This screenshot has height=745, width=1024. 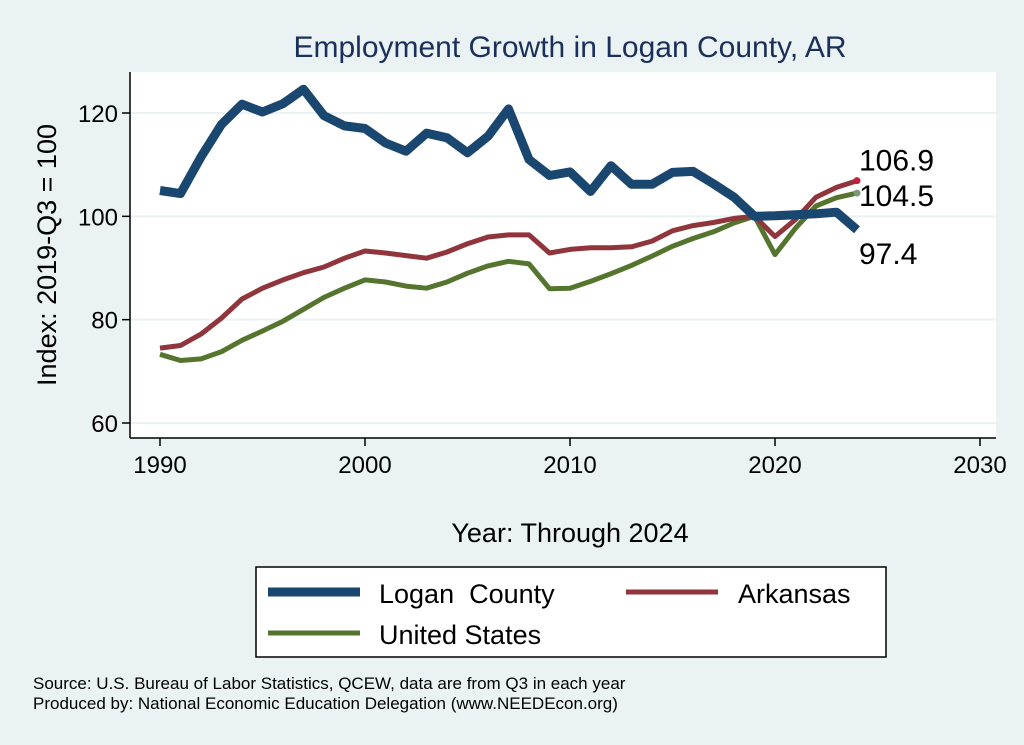 I want to click on legend-label-united-states: United States, so click(x=460, y=635).